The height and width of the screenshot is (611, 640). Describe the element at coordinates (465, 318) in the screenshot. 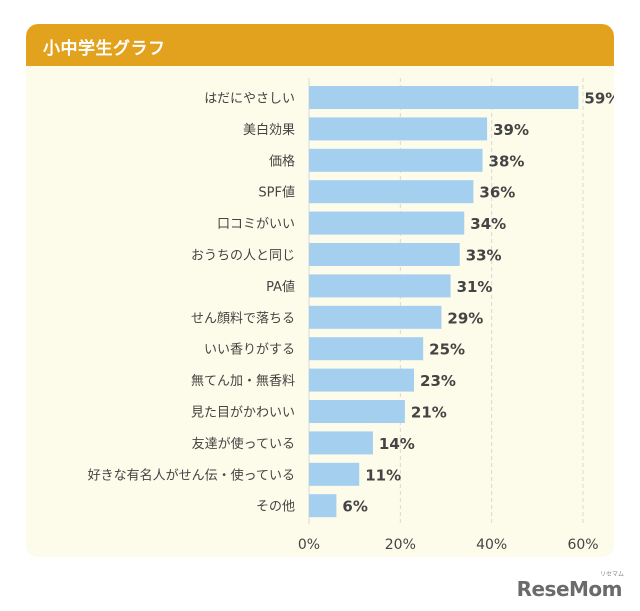

I see `value-label: 29%` at that location.